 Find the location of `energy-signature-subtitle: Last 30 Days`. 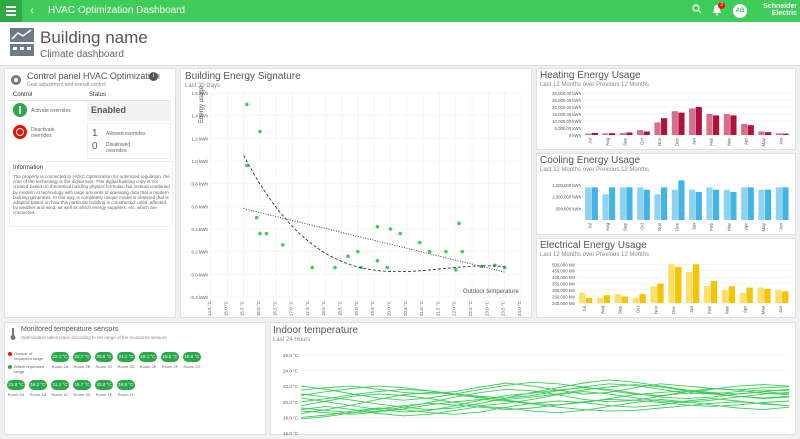

energy-signature-subtitle: Last 30 Days is located at coordinates (203, 86).